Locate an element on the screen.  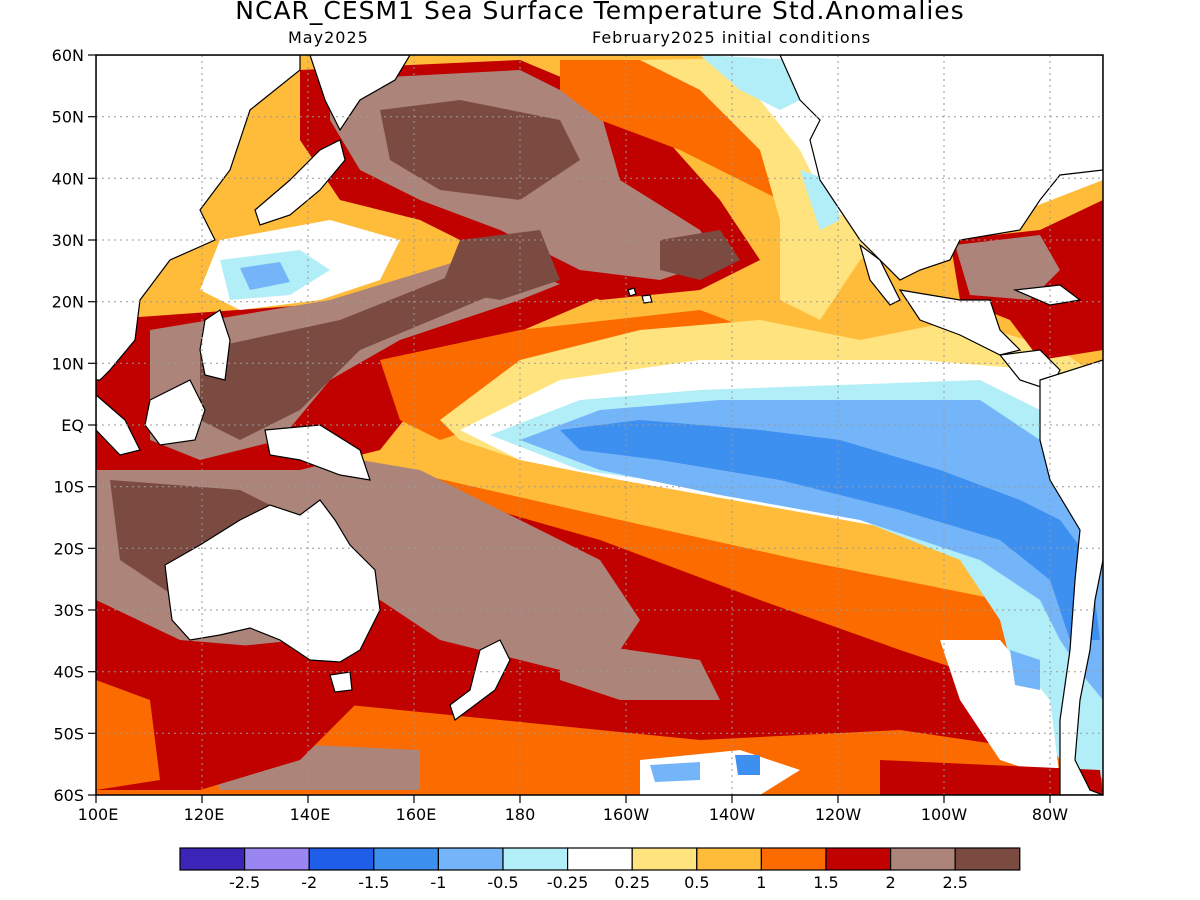
anomaly-region-darkbrown-southwest is located at coordinates (205, 540).